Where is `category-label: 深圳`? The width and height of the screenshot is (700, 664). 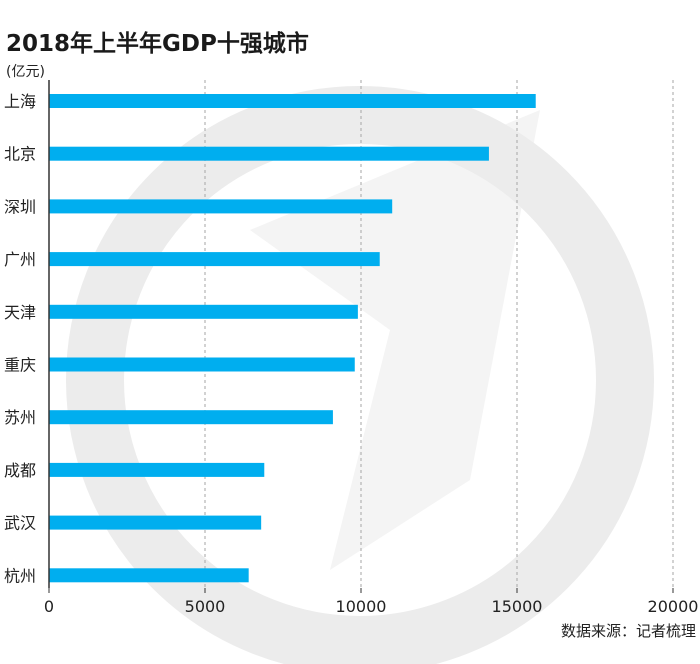
category-label: 深圳 is located at coordinates (20, 206).